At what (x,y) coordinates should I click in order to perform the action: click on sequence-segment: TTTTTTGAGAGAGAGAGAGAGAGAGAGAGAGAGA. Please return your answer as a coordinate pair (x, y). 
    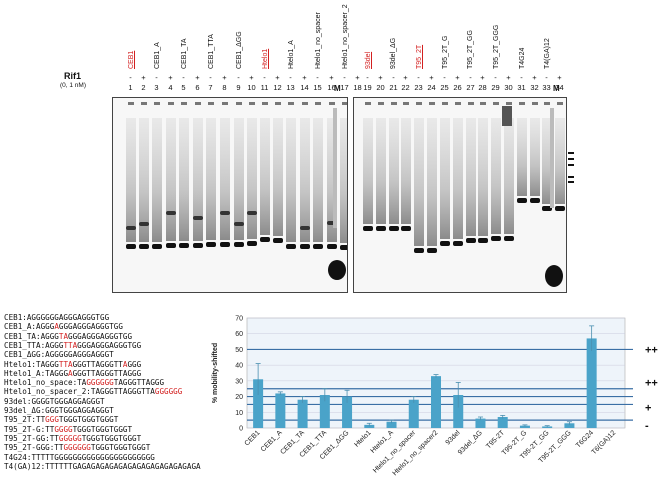
    Looking at the image, I should click on (123, 466).